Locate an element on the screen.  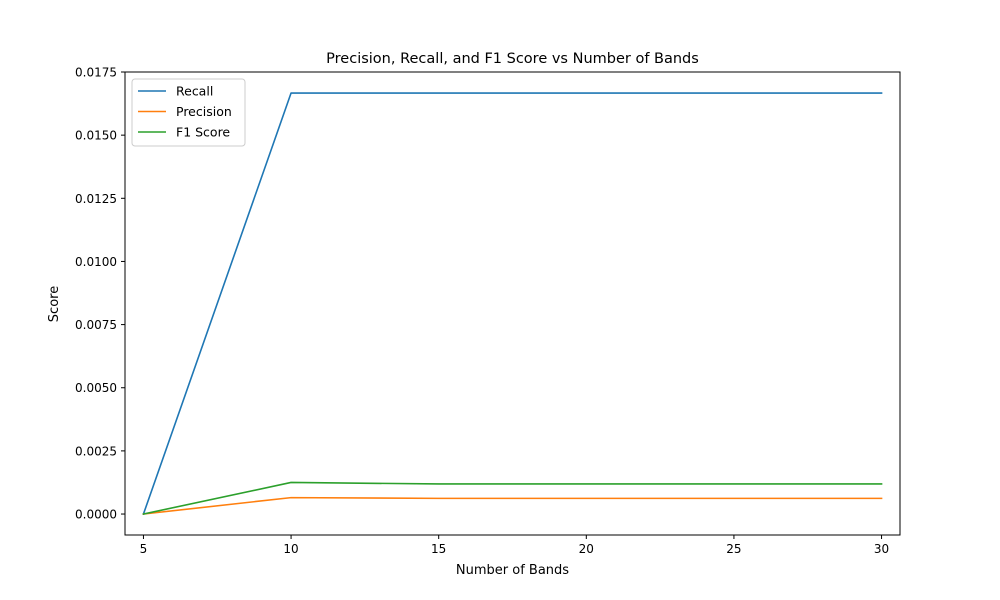
x-tick-label: 25 is located at coordinates (733, 549).